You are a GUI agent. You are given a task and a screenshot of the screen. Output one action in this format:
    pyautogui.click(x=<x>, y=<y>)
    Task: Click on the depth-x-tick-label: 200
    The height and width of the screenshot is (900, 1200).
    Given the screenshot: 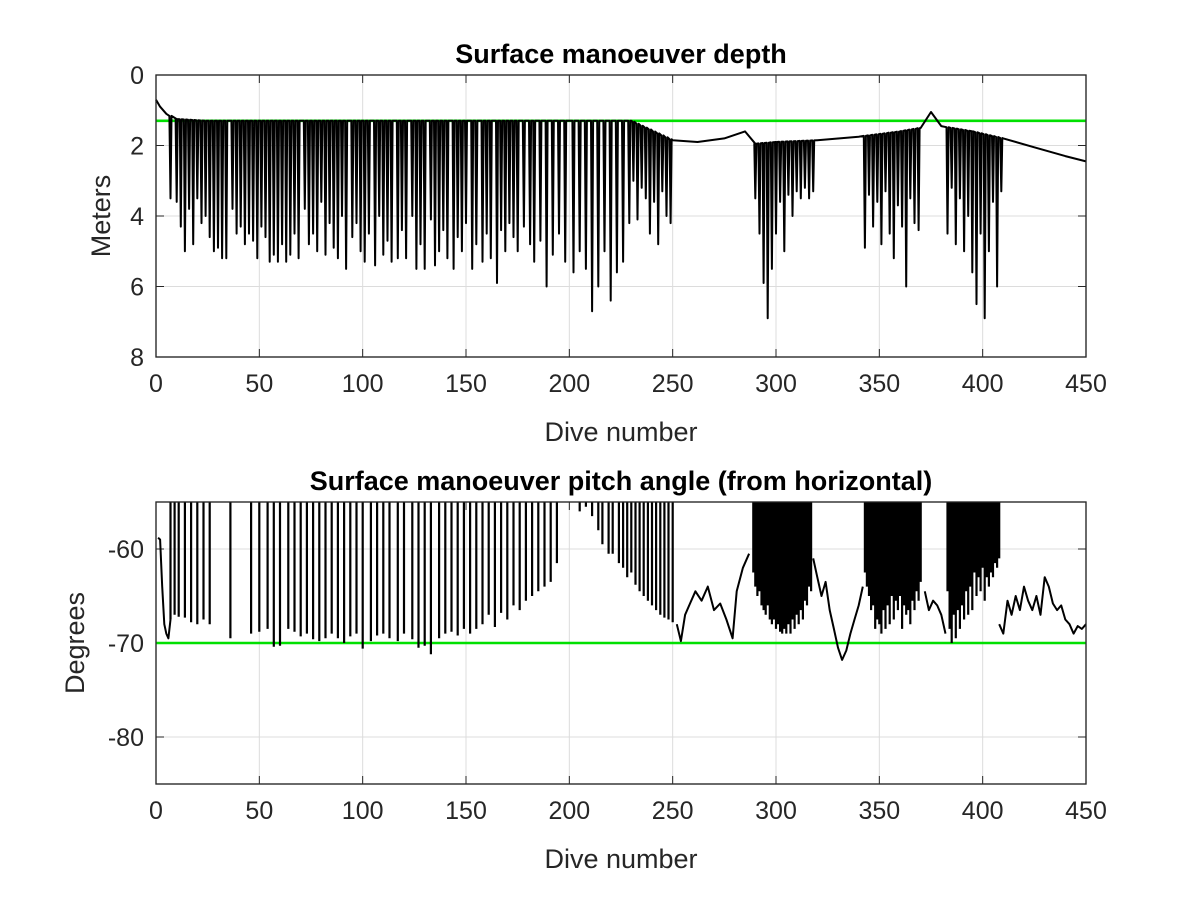 What is the action you would take?
    pyautogui.click(x=569, y=384)
    